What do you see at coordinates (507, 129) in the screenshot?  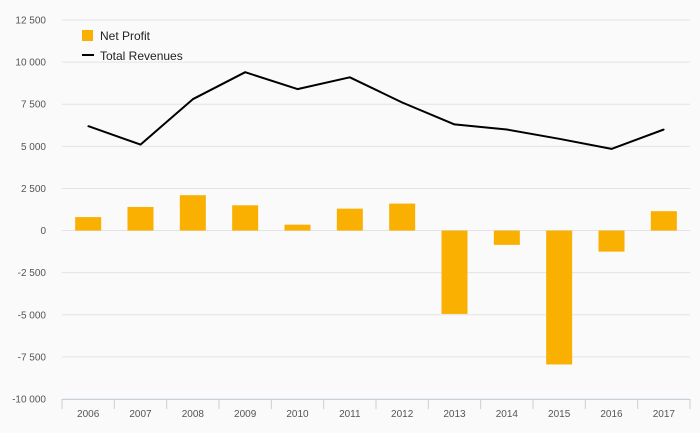 I see `revenue-point-2014` at bounding box center [507, 129].